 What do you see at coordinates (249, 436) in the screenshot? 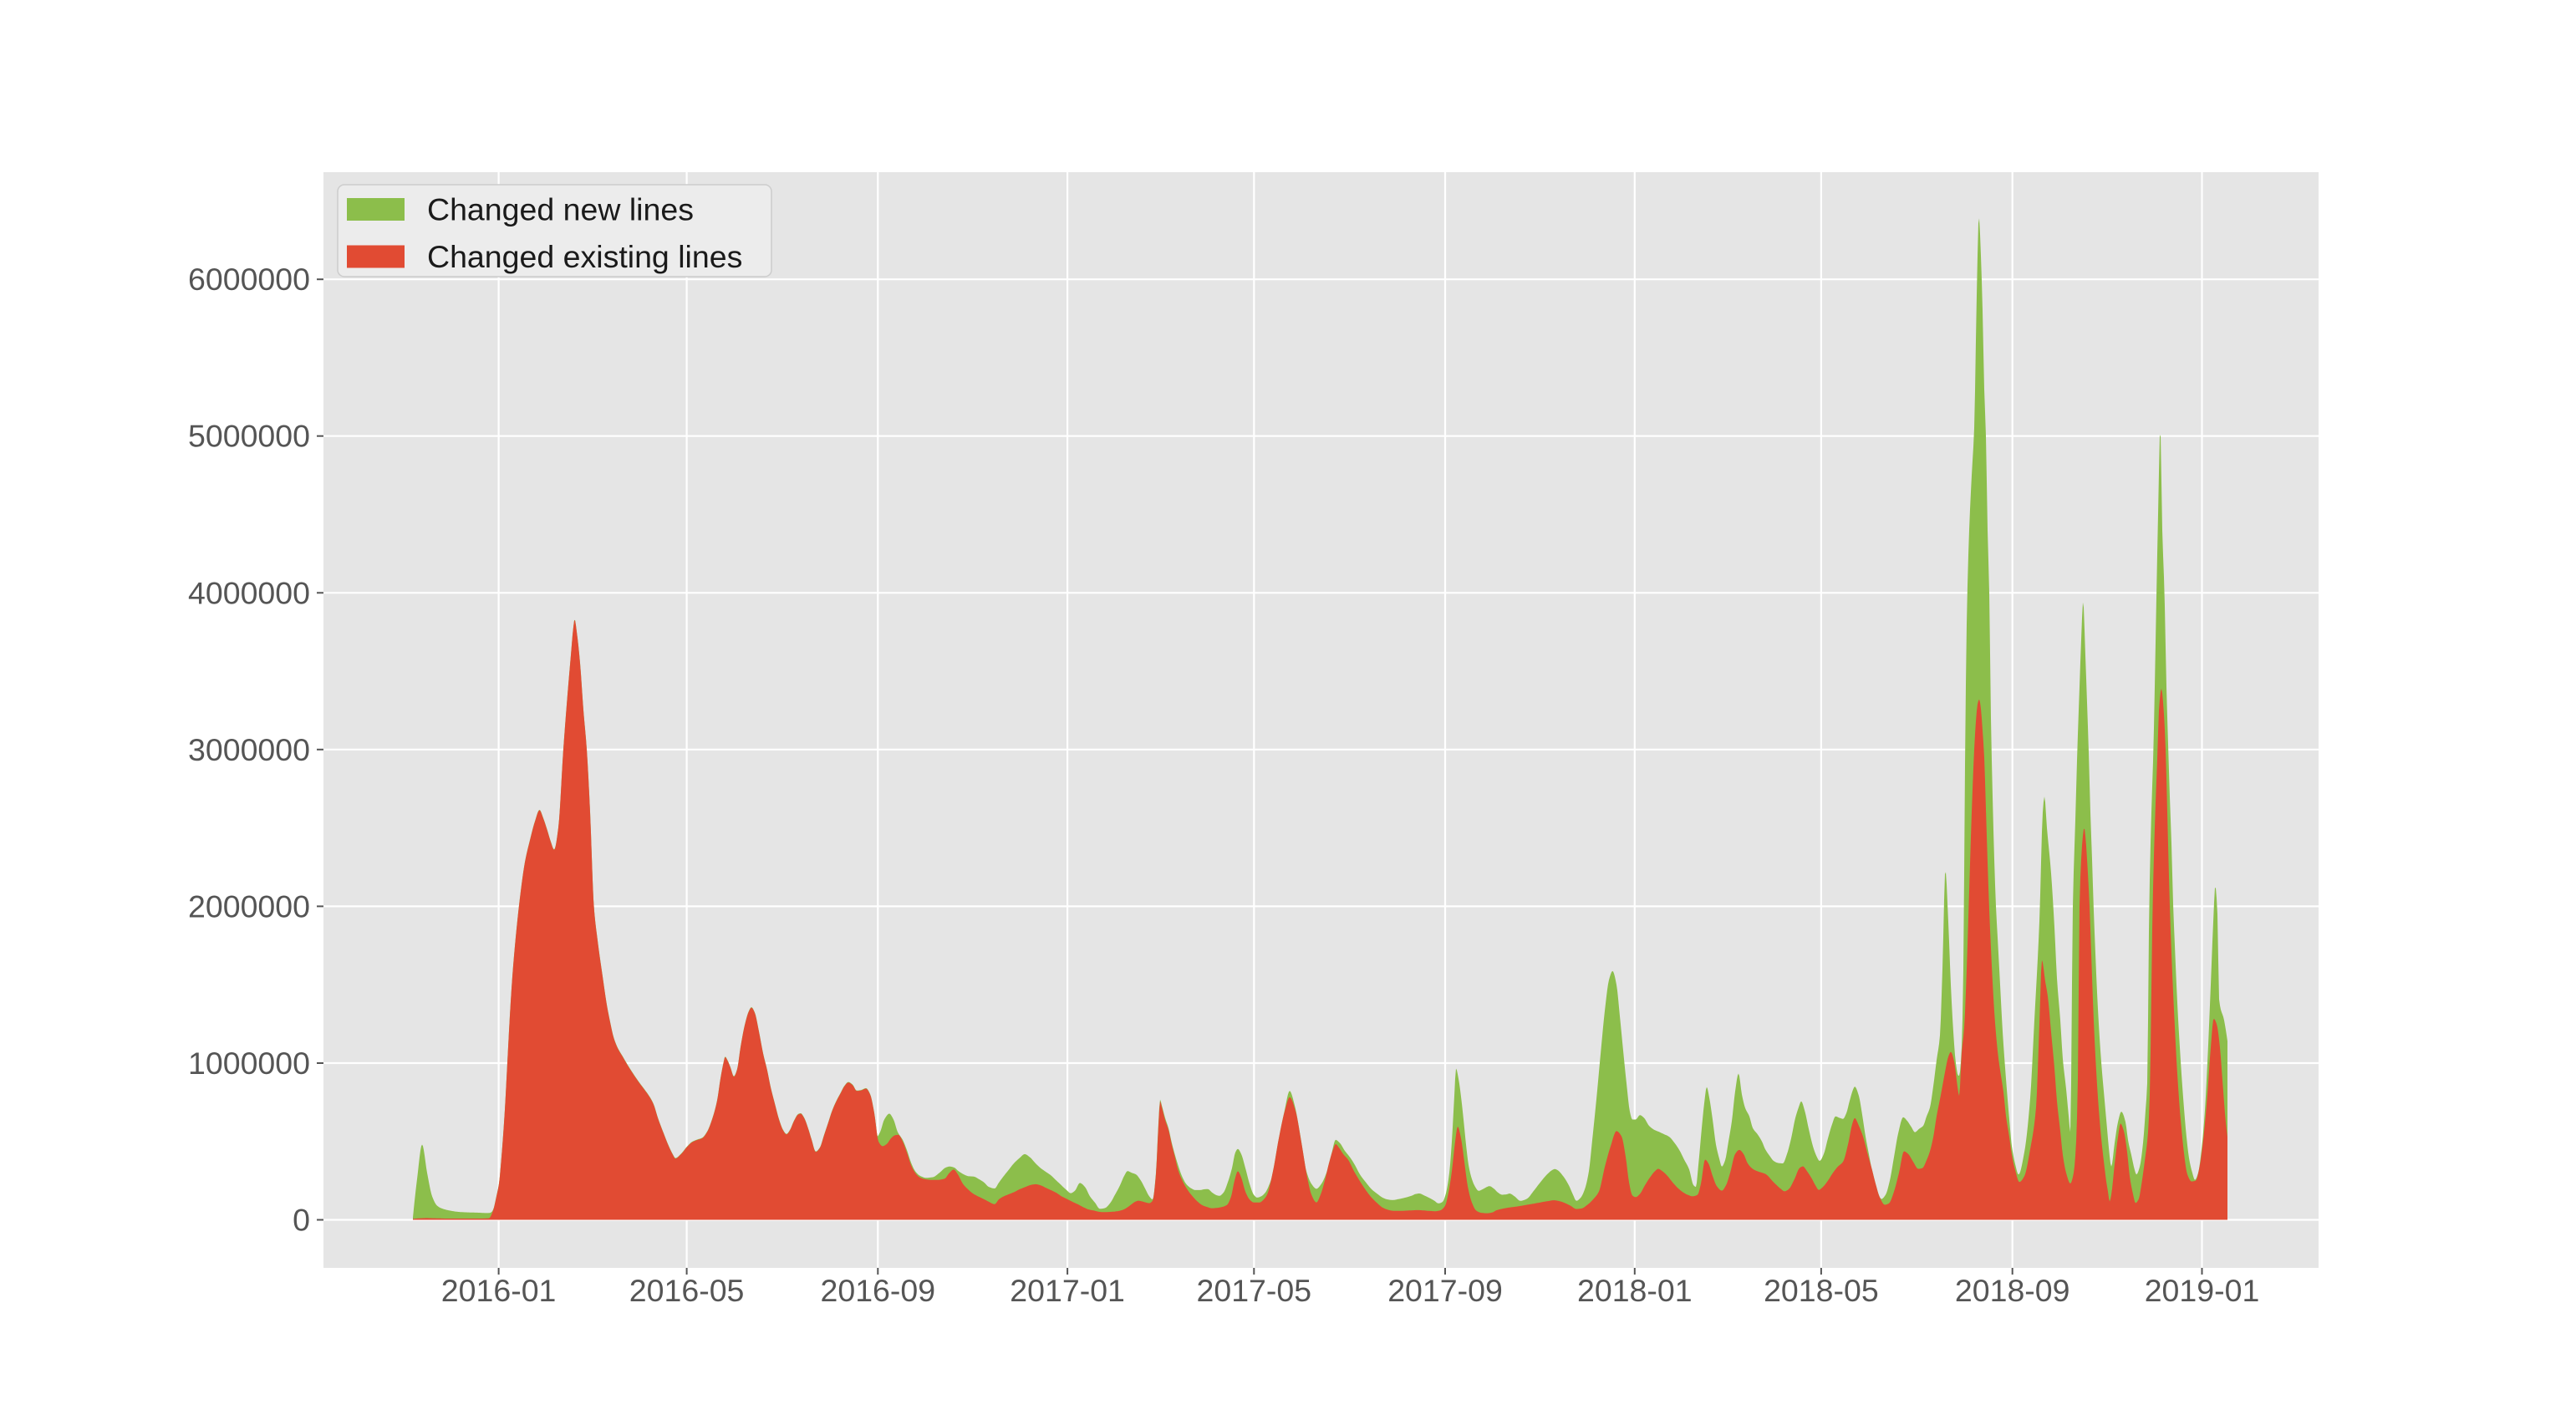
I see `svg-text: 5000000` at bounding box center [249, 436].